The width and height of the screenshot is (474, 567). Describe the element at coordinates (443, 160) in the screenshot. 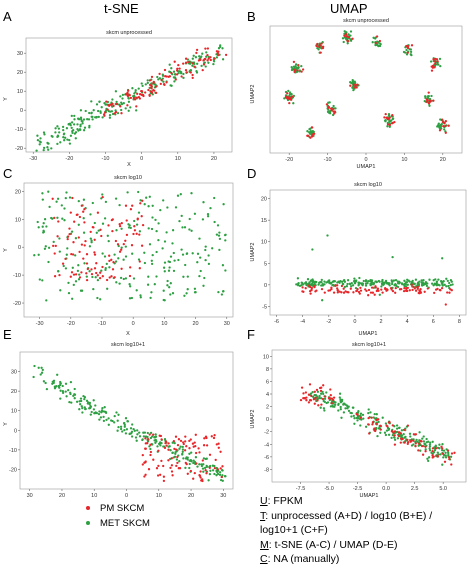

I see `x-tick-label: 20` at that location.